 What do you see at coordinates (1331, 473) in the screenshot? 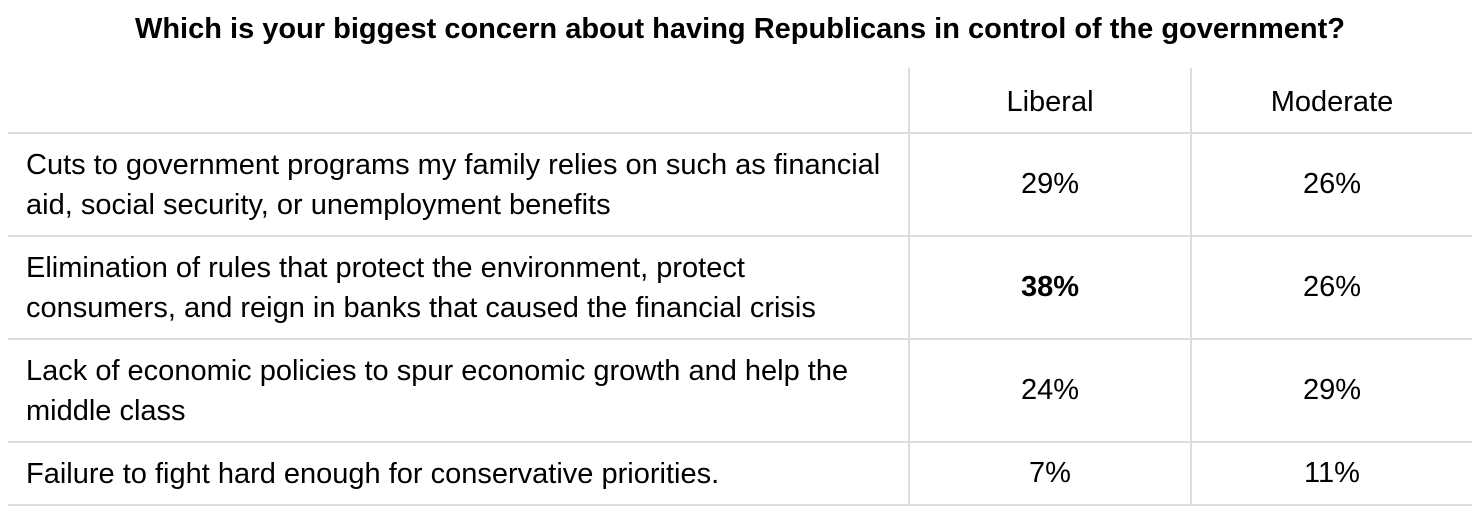
I see `cell: 11%` at bounding box center [1331, 473].